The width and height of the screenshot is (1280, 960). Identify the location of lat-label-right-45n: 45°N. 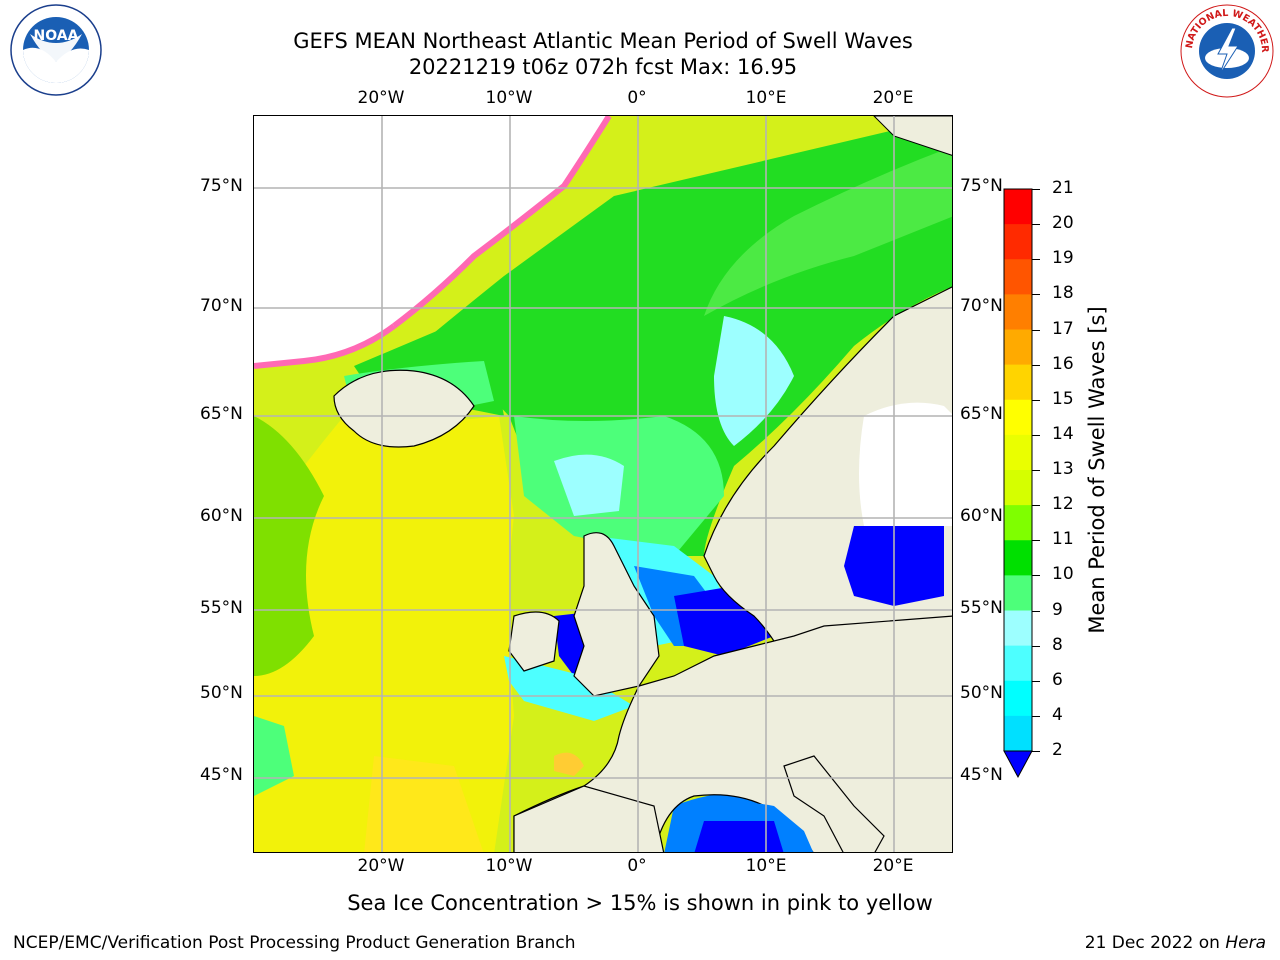
(981, 775).